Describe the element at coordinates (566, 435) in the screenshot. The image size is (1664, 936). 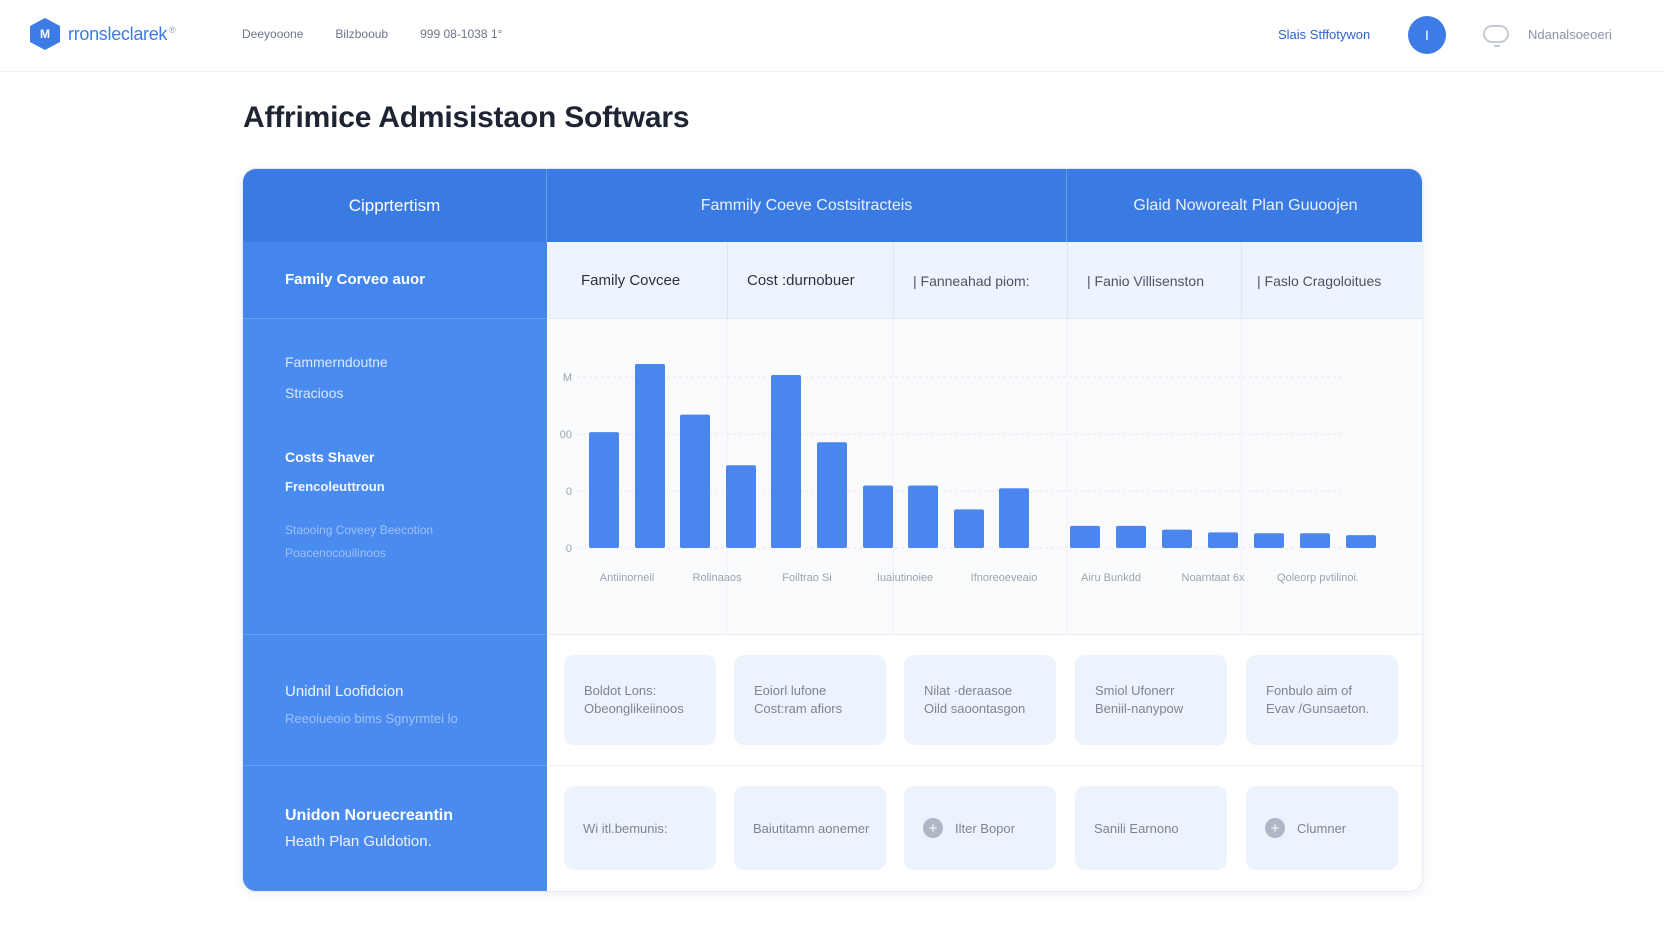
I see `y-tick-label-3: 00` at that location.